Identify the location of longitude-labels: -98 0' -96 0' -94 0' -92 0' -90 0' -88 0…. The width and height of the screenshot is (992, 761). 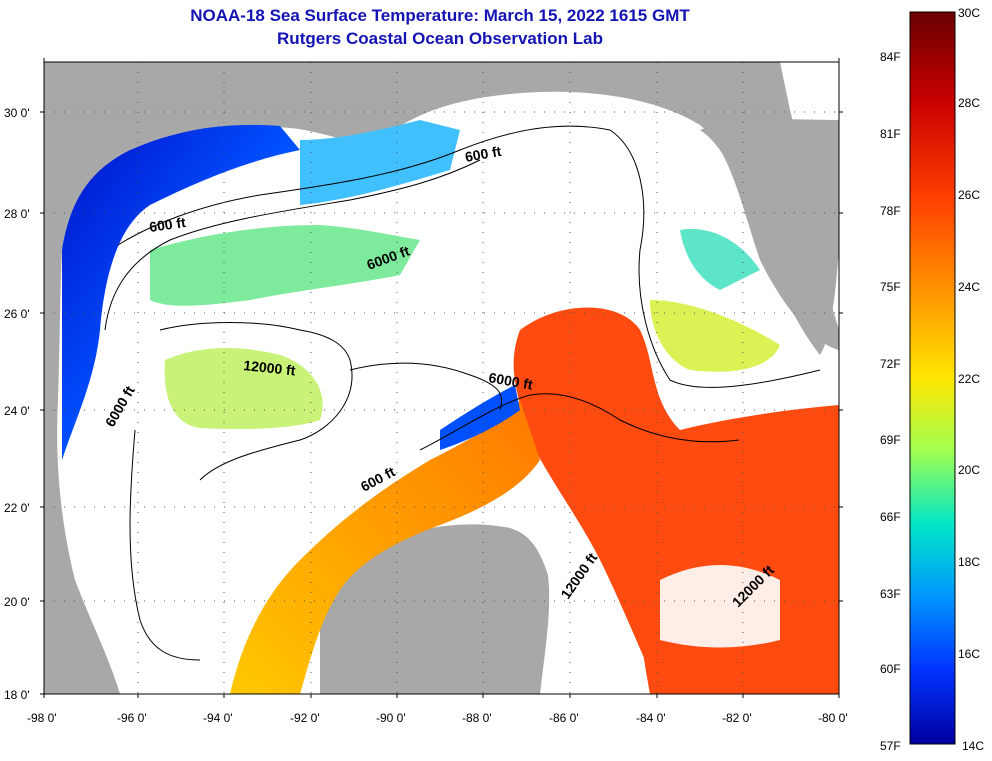
(437, 718).